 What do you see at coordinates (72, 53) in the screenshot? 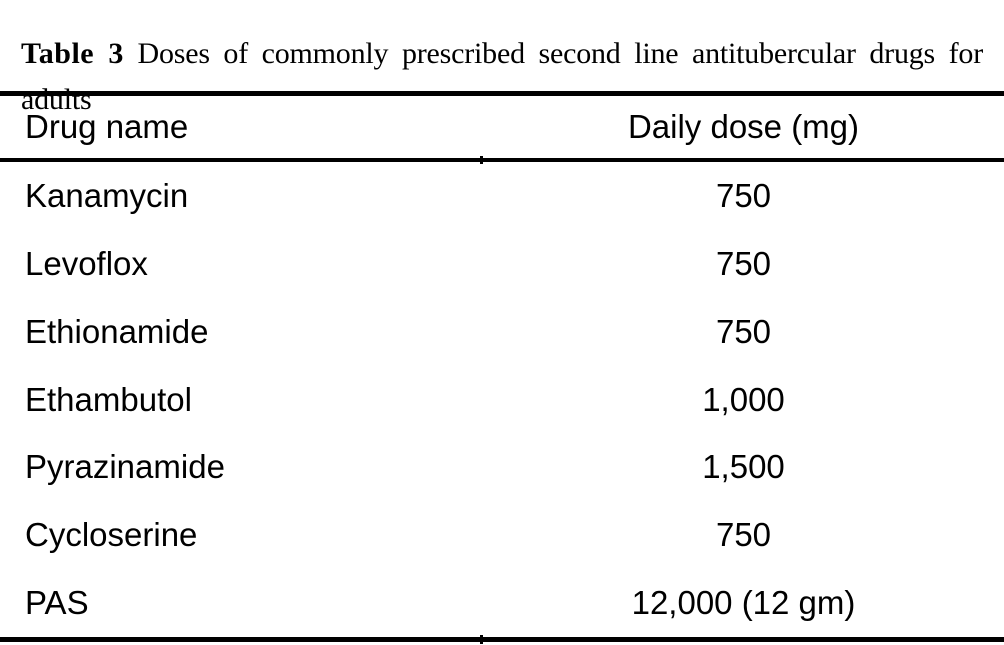
I see `table-caption-number: Table 3` at bounding box center [72, 53].